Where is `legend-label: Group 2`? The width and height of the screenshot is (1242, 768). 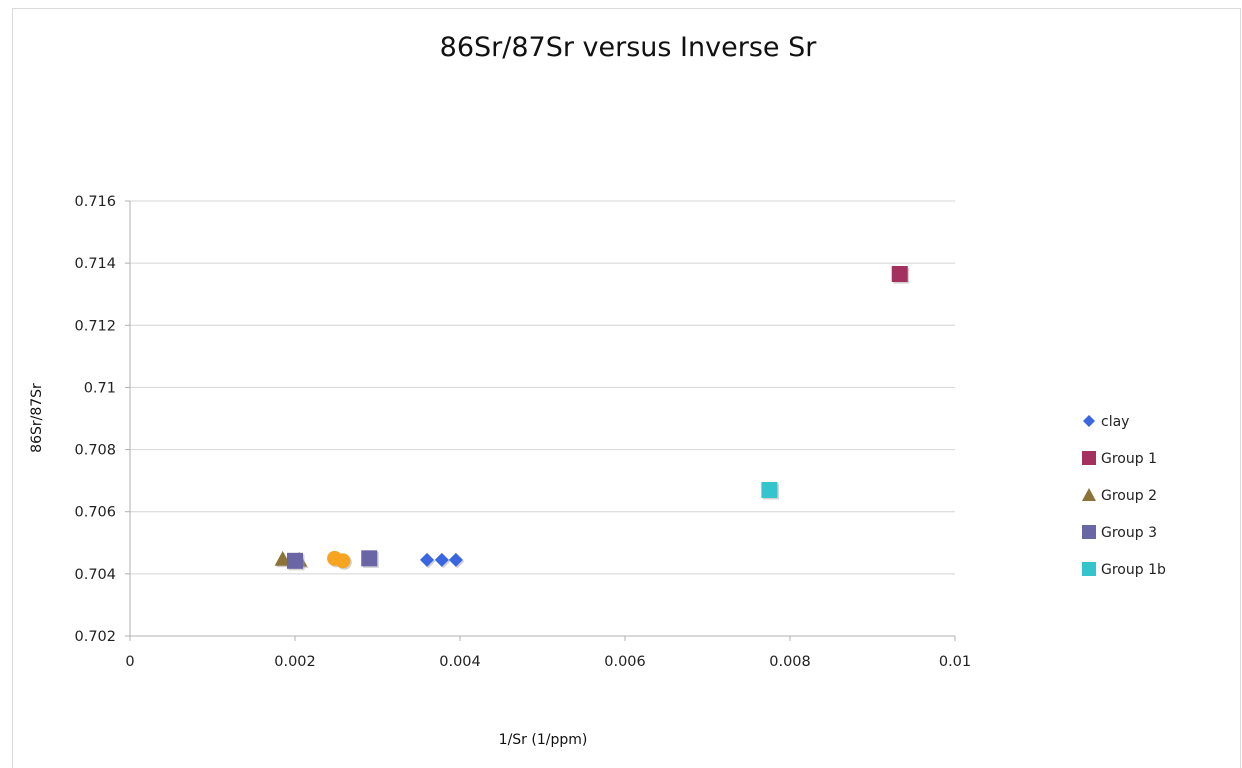 legend-label: Group 2 is located at coordinates (1129, 496).